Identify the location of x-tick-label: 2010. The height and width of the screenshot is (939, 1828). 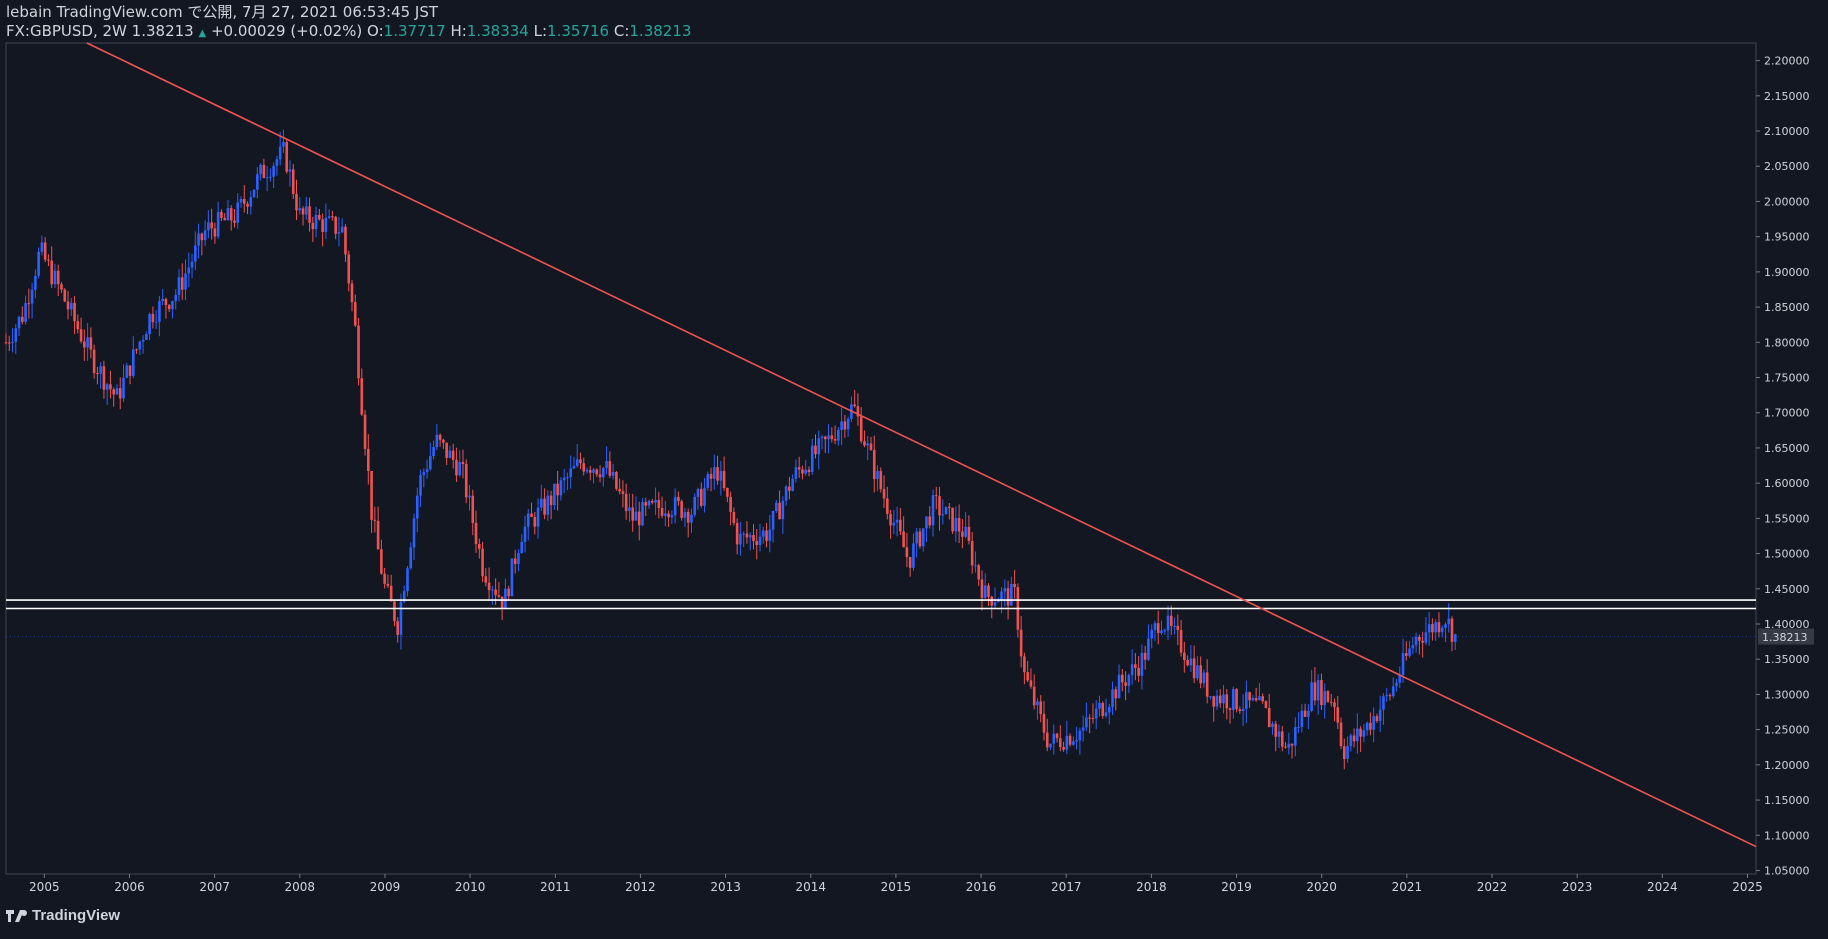
(470, 887).